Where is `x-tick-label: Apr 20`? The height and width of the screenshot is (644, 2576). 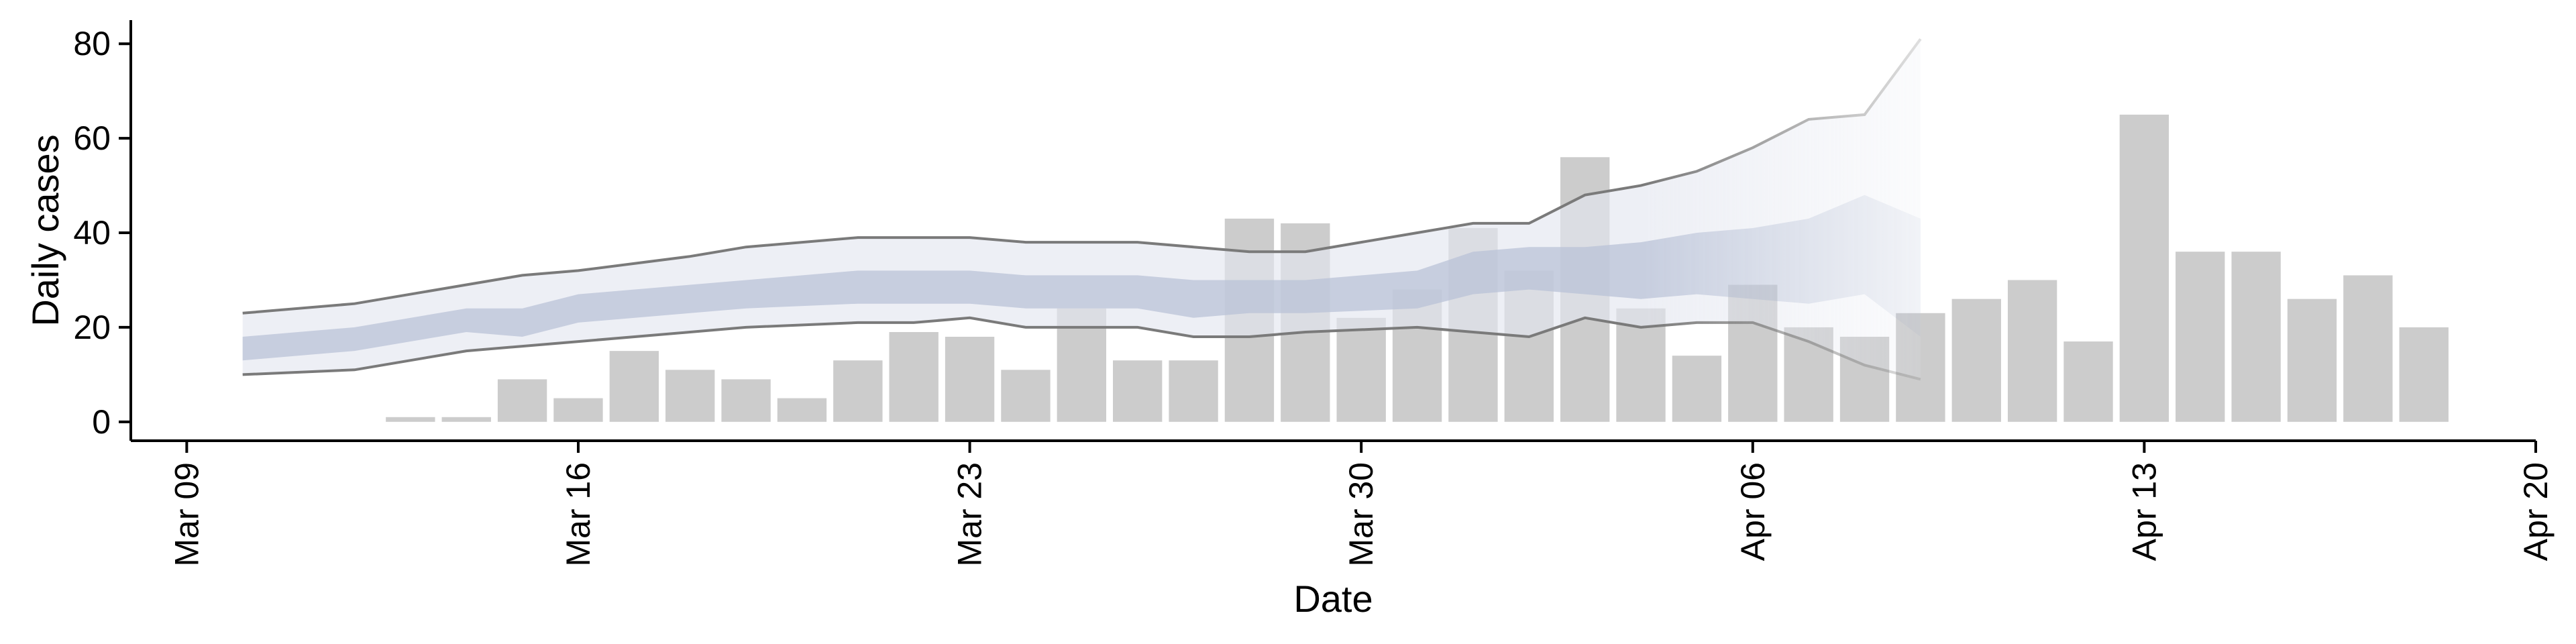 x-tick-label: Apr 20 is located at coordinates (2536, 511).